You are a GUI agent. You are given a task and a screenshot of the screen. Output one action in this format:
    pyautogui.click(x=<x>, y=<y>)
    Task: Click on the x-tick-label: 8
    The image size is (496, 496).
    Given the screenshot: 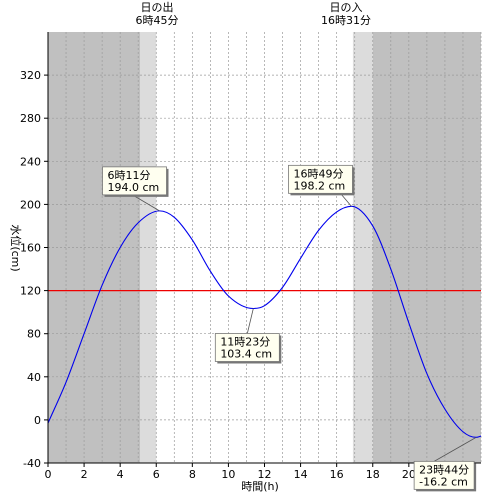 What is the action you would take?
    pyautogui.click(x=192, y=474)
    